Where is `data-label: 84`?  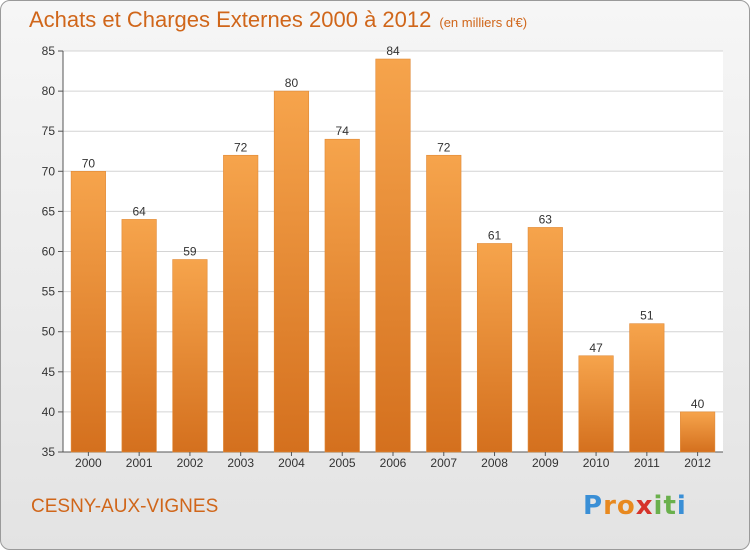 data-label: 84 is located at coordinates (393, 51).